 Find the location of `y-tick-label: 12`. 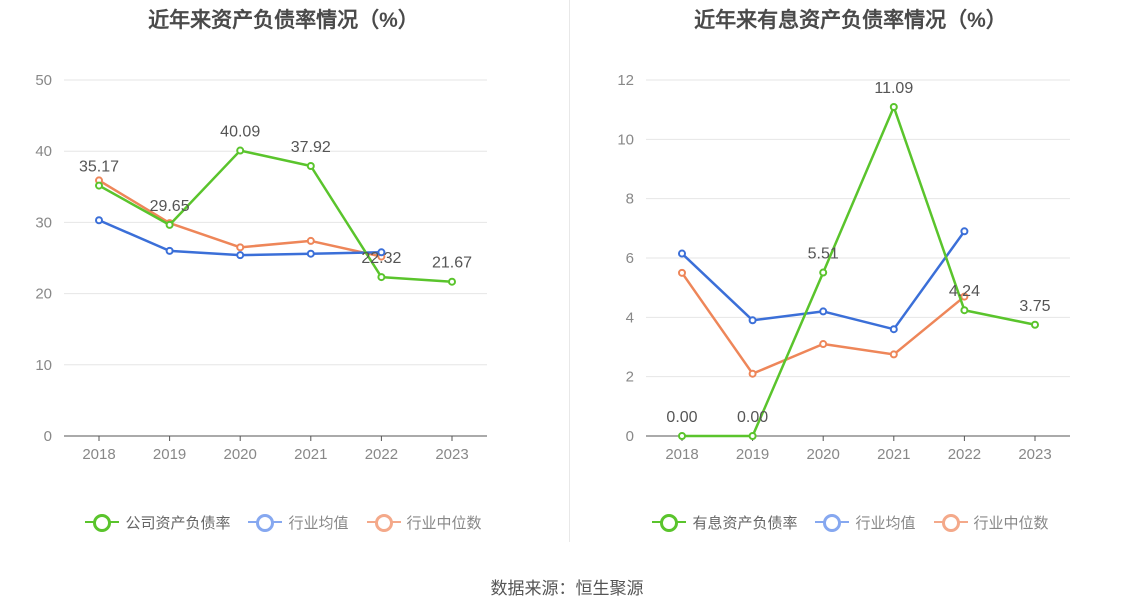

y-tick-label: 12 is located at coordinates (625, 80).